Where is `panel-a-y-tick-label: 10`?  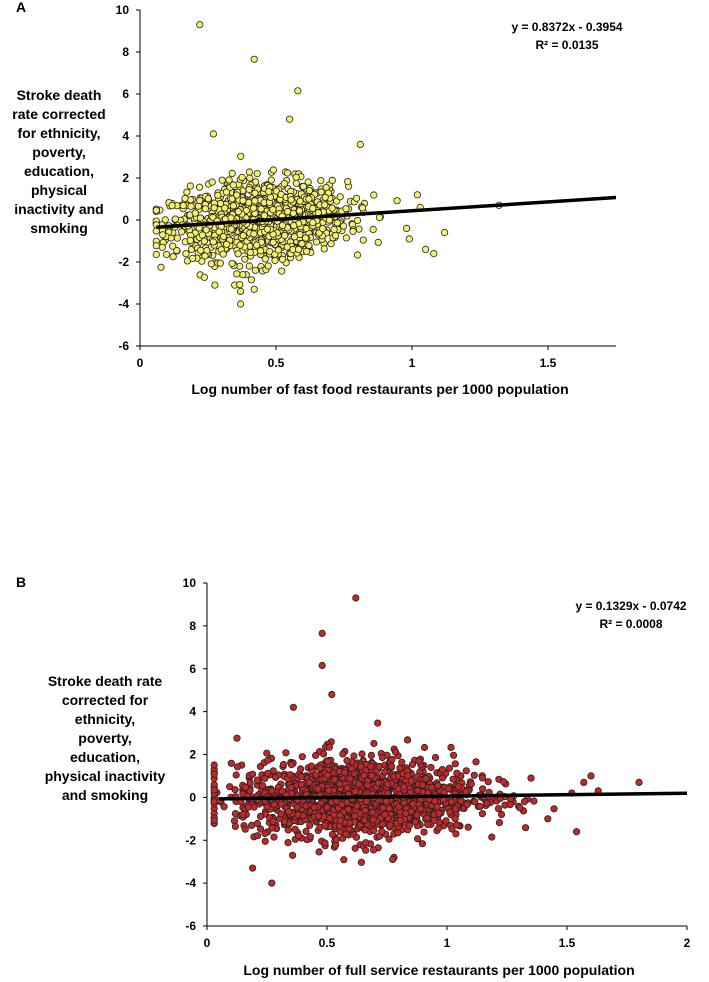
panel-a-y-tick-label: 10 is located at coordinates (123, 10).